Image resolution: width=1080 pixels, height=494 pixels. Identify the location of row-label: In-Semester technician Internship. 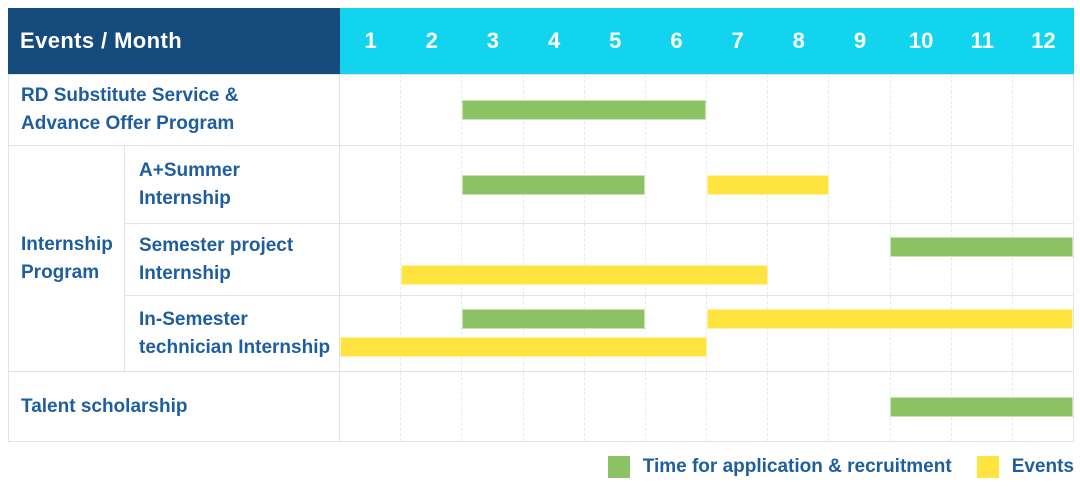
(232, 333).